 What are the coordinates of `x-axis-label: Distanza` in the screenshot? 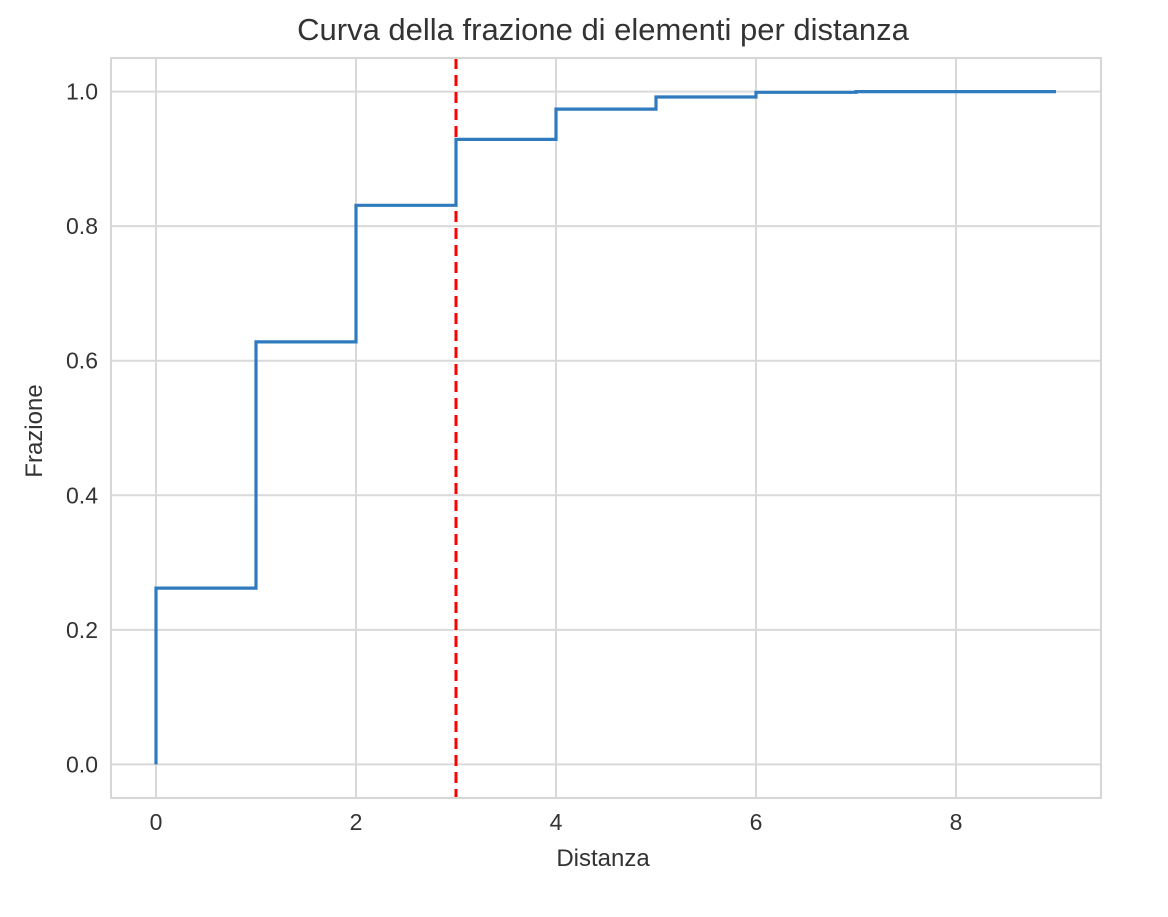 It's located at (603, 858).